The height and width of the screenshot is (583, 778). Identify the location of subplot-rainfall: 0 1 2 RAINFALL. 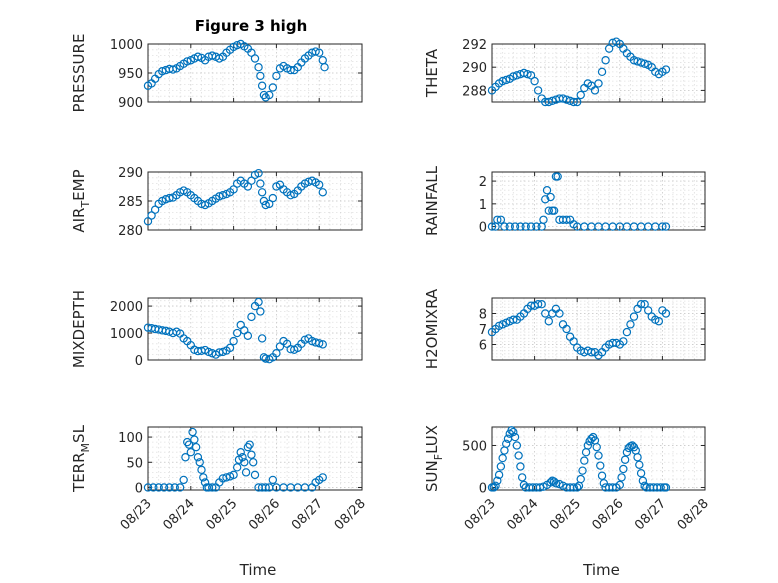
(564, 200).